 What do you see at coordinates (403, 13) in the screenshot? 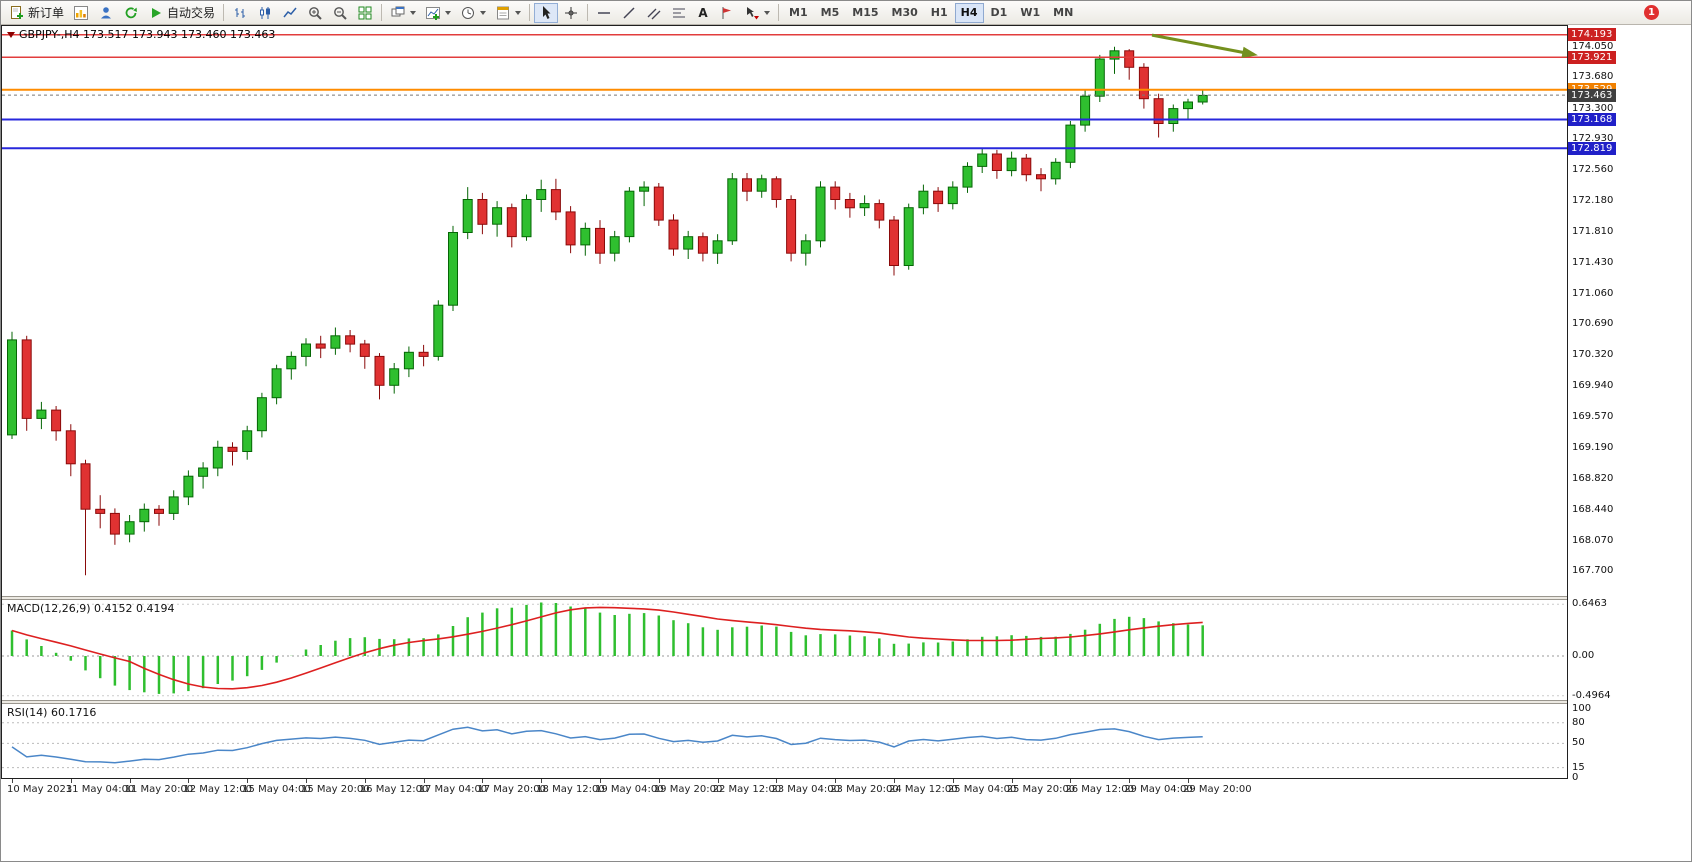
I see `cascade-windows-button` at bounding box center [403, 13].